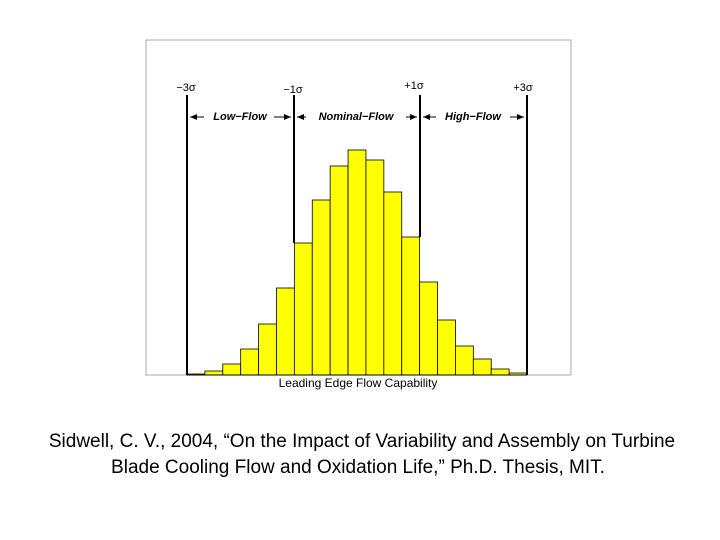 This screenshot has width=720, height=540. I want to click on sigma-label: −1σ, so click(293, 90).